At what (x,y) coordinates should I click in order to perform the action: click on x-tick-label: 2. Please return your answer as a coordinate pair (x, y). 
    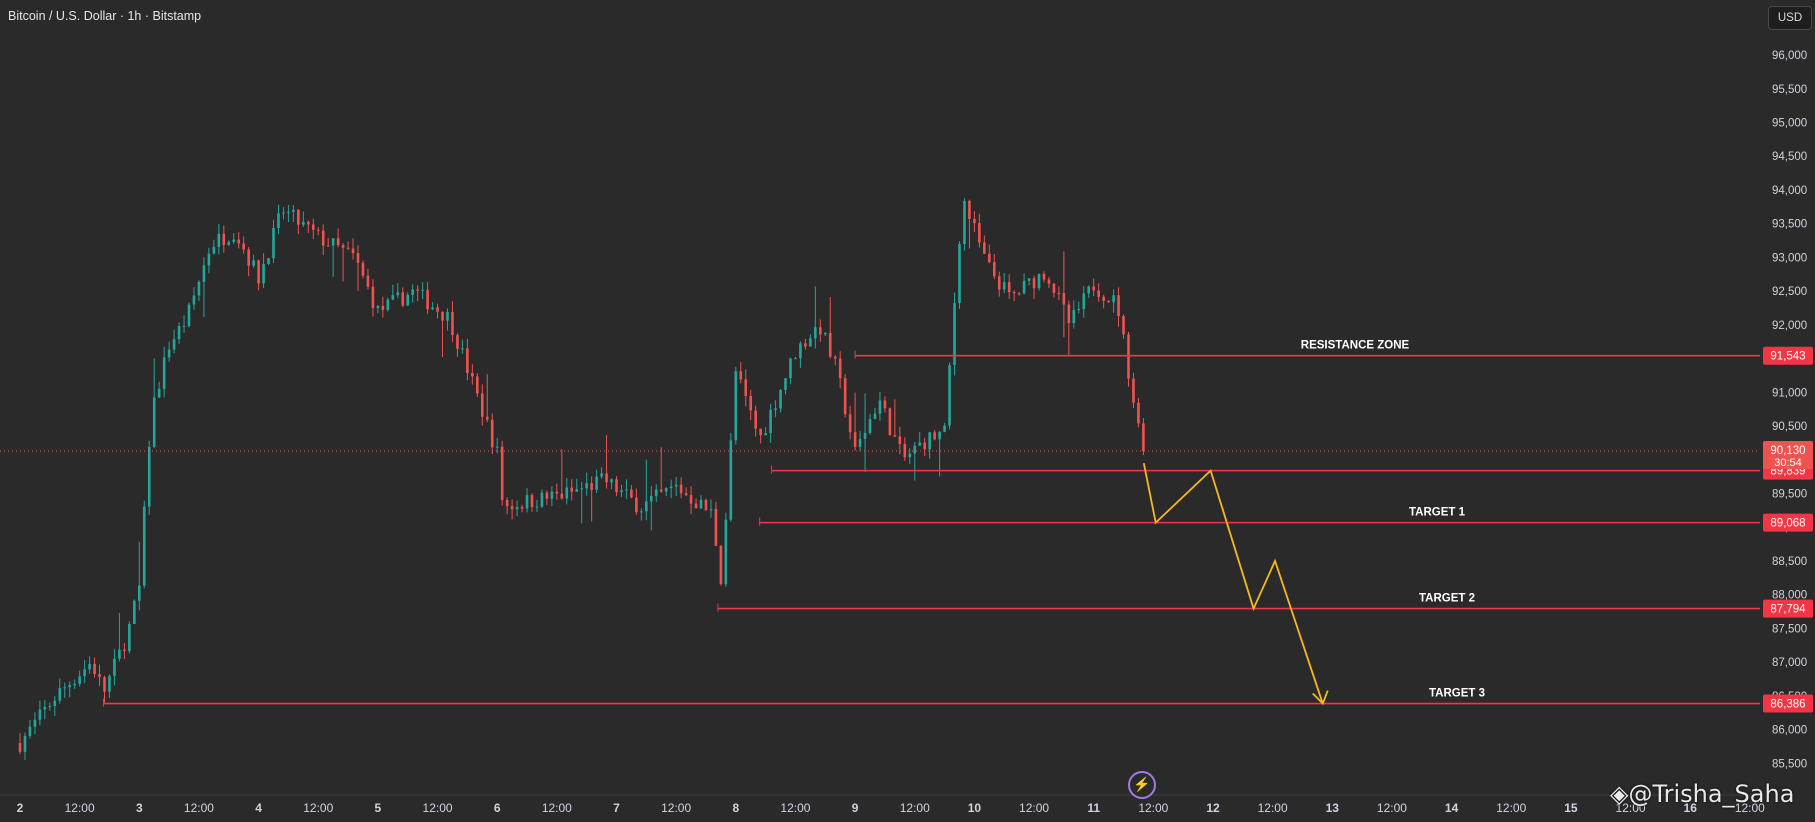
    Looking at the image, I should click on (20, 808).